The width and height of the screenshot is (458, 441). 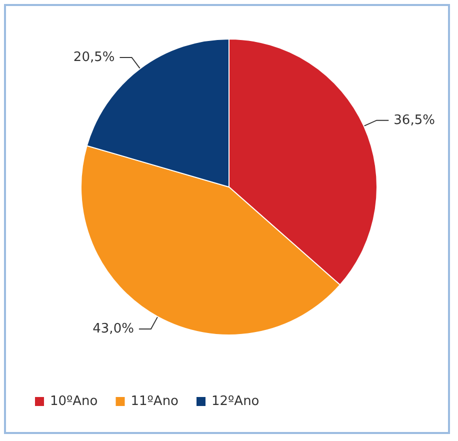 I want to click on legend-label: 12ºAno, so click(x=236, y=401).